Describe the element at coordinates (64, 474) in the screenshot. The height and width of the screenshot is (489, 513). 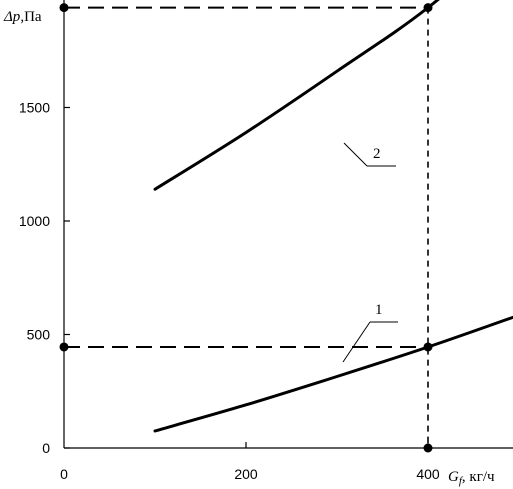
I see `x-tick-label: 0` at that location.